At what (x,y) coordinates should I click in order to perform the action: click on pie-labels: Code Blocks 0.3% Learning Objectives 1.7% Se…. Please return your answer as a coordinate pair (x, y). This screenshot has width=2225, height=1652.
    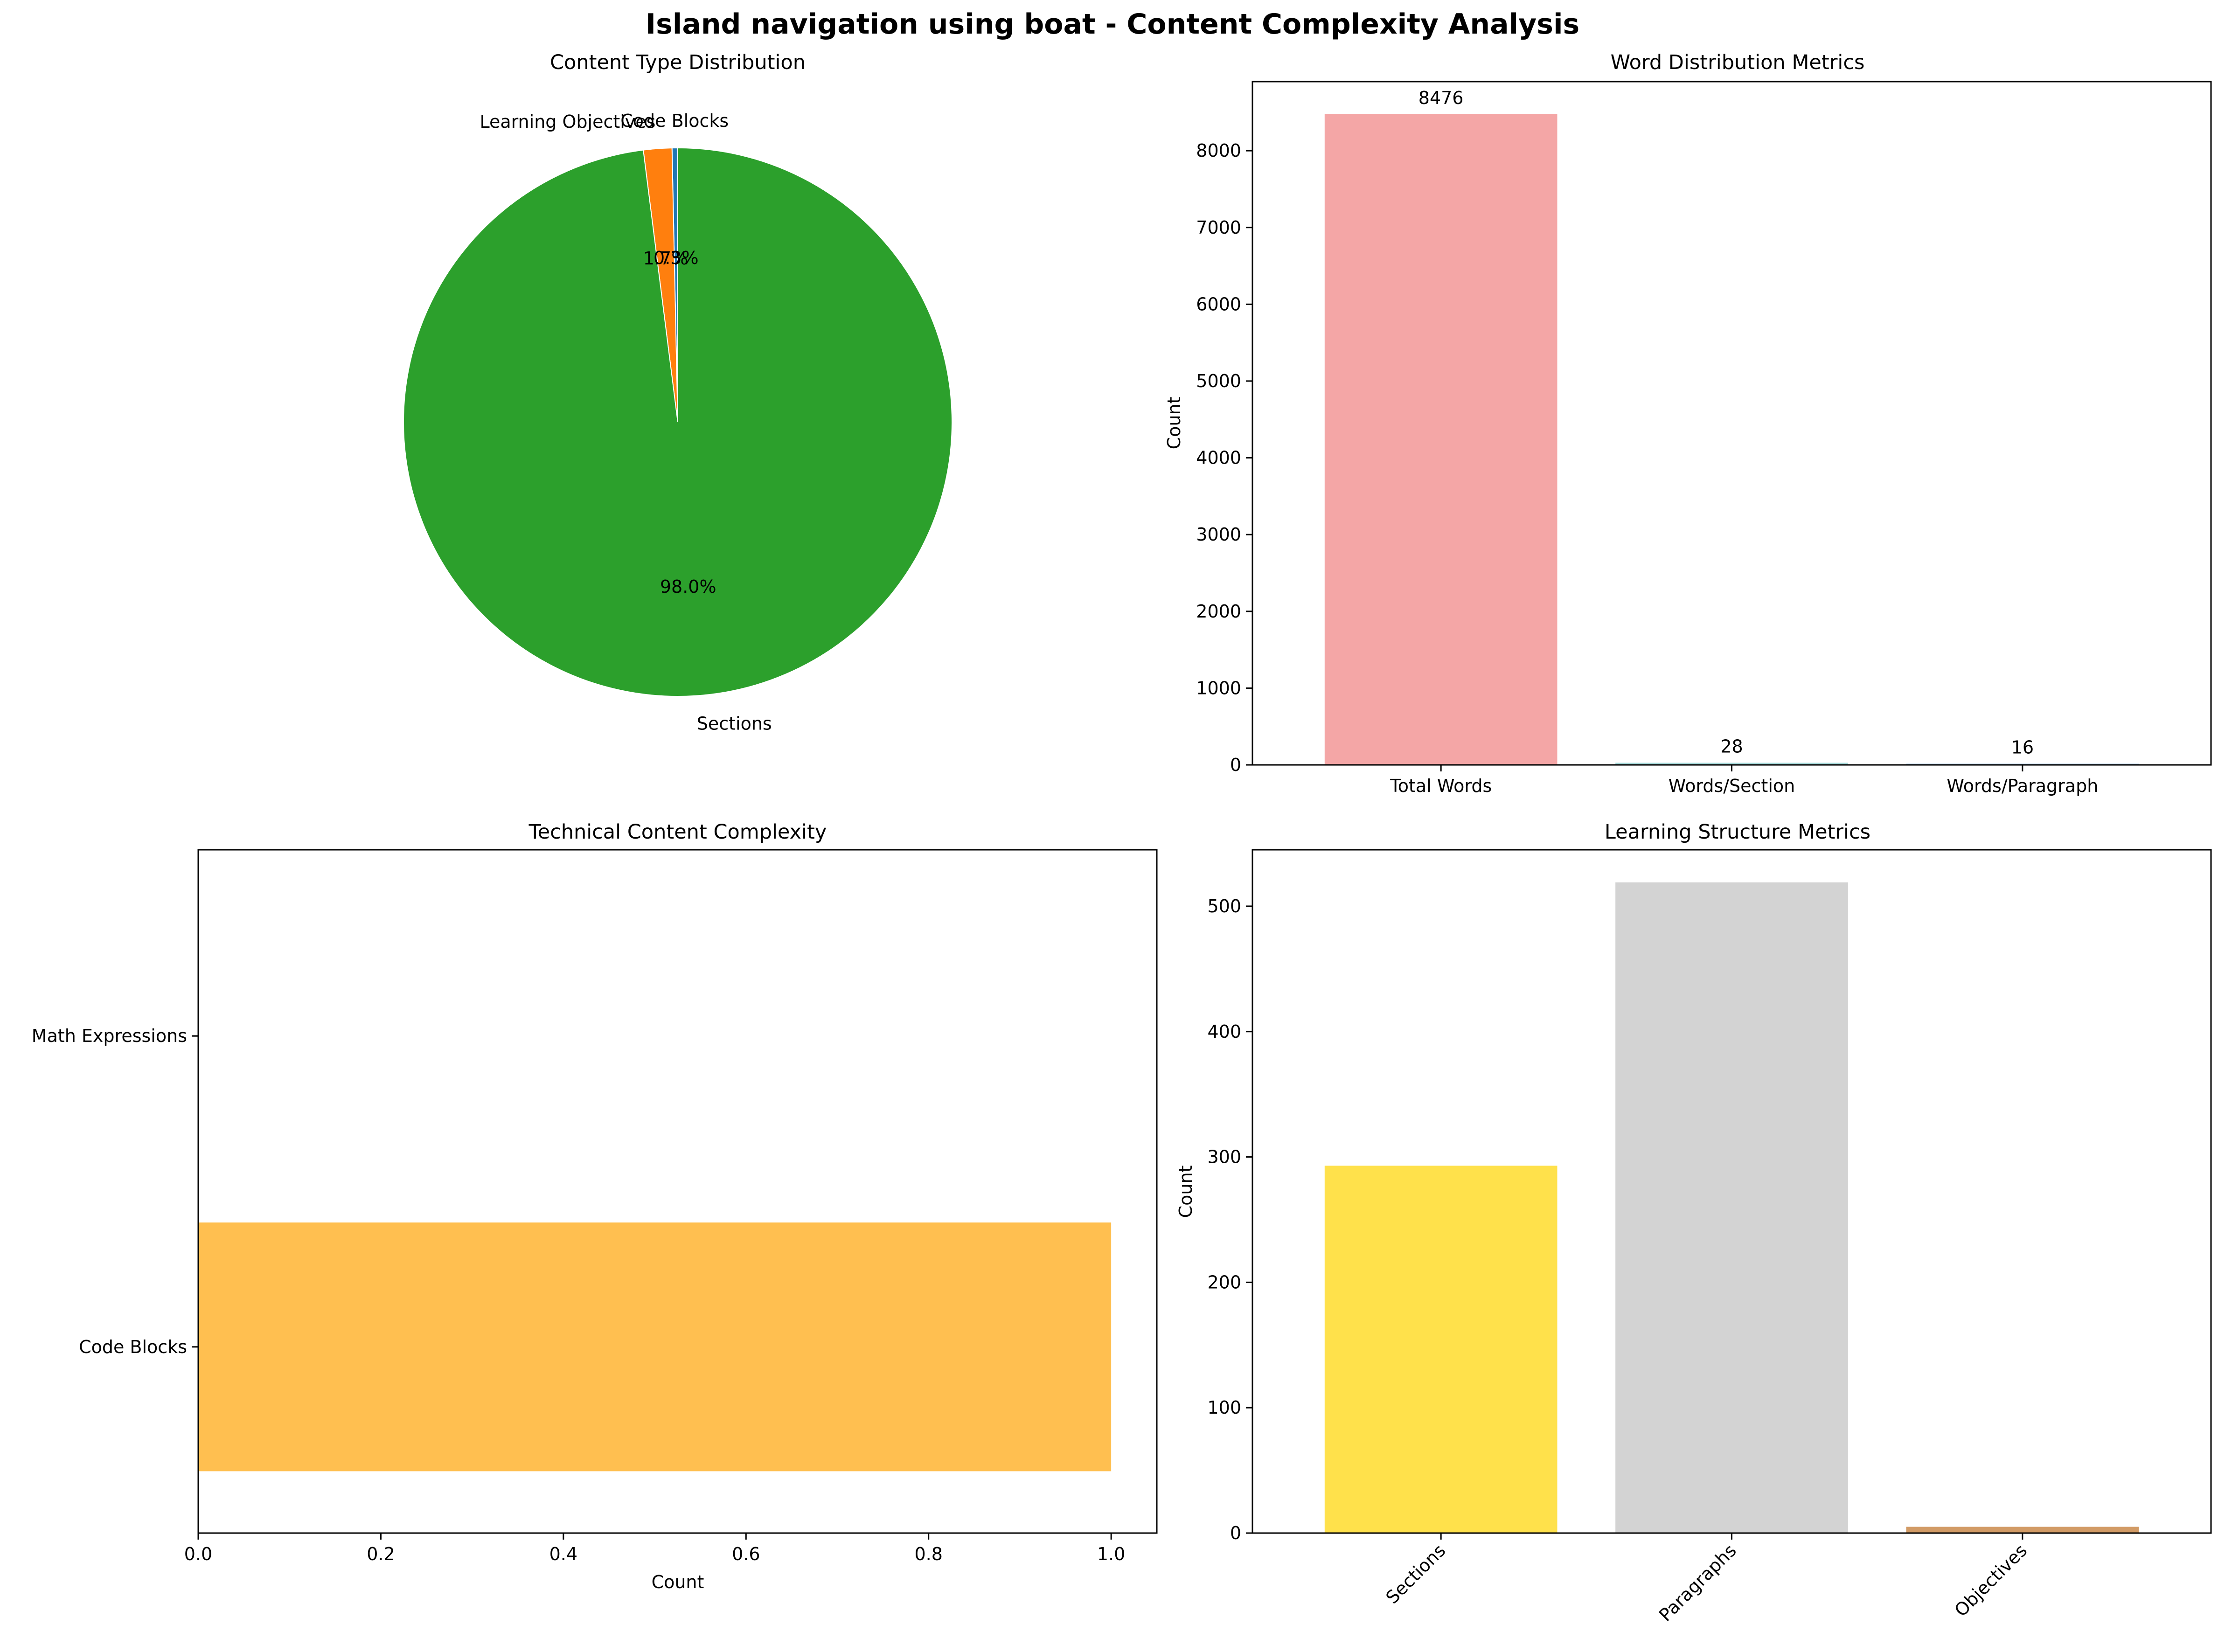
    Looking at the image, I should click on (626, 422).